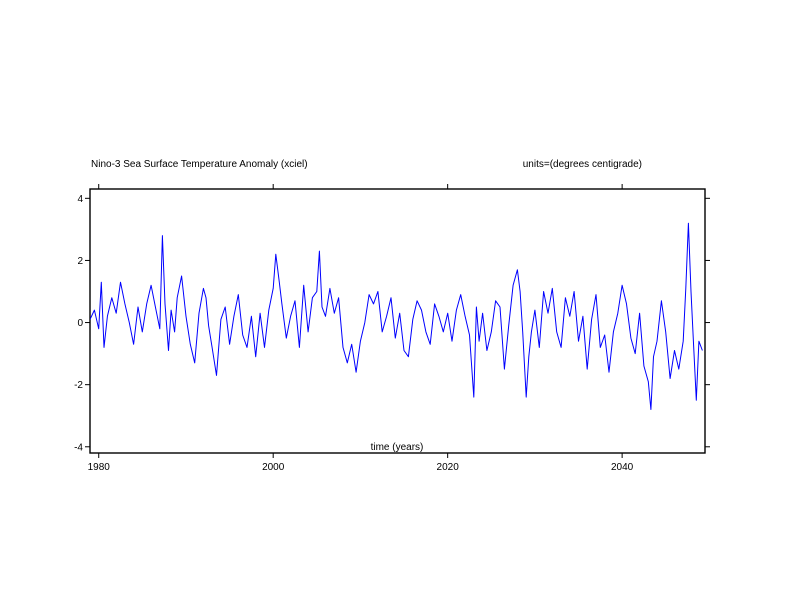 This screenshot has height=612, width=792. I want to click on x-tick-label: 2000, so click(273, 467).